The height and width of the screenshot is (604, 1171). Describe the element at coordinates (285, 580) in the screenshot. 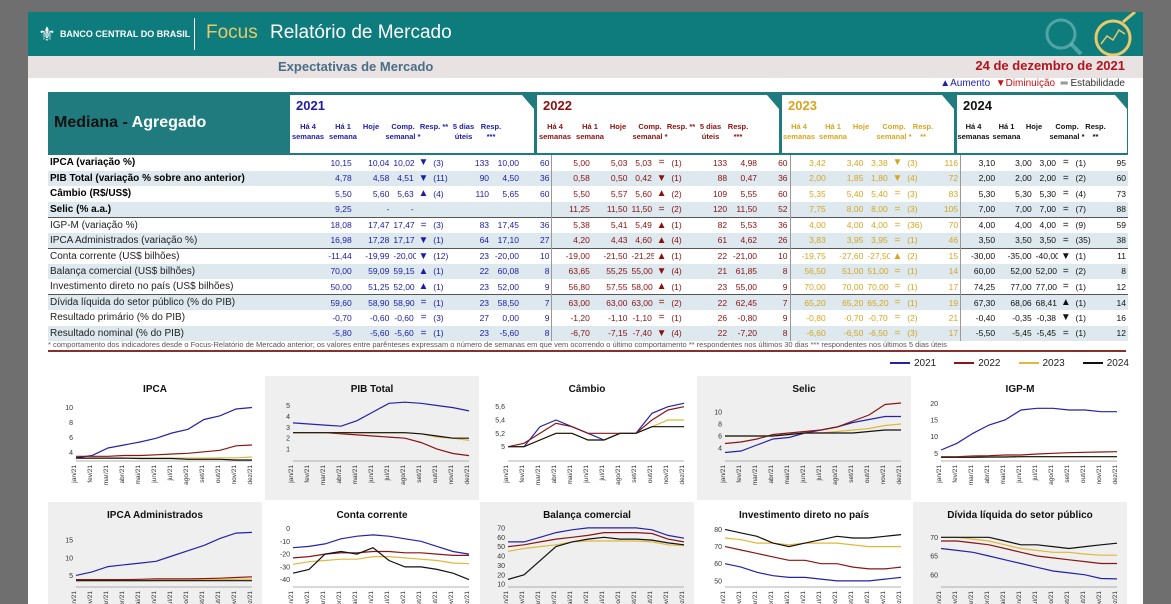

I see `y-tick-label: -40` at that location.